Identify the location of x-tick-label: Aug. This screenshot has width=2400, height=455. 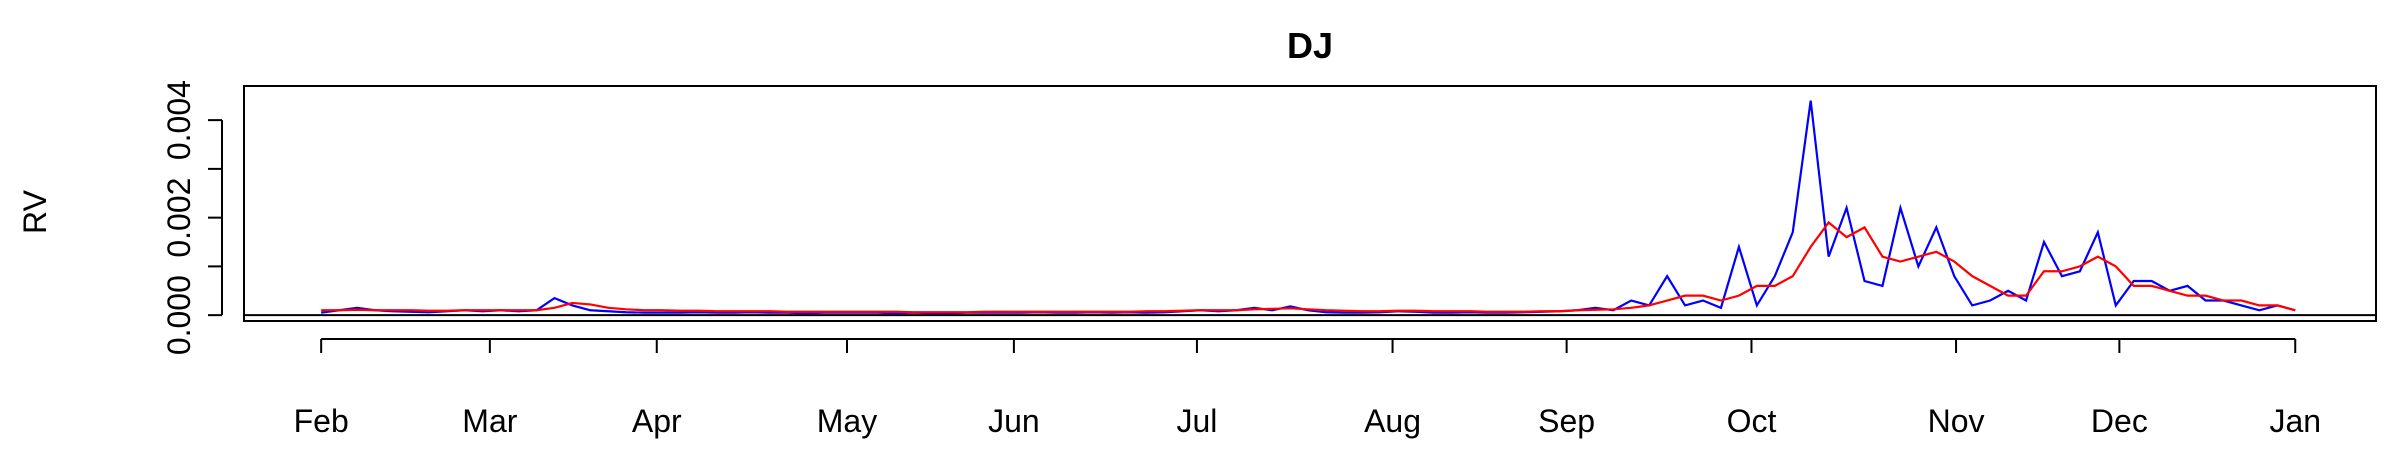
(1392, 421).